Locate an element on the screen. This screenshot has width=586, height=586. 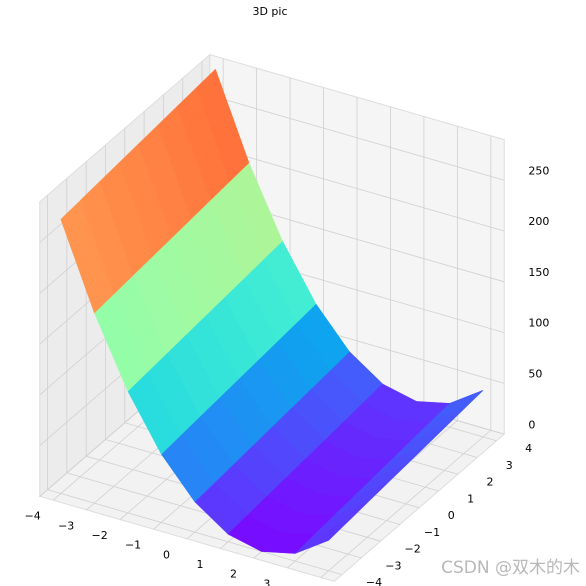
chart-title: 3D pic is located at coordinates (269, 11).